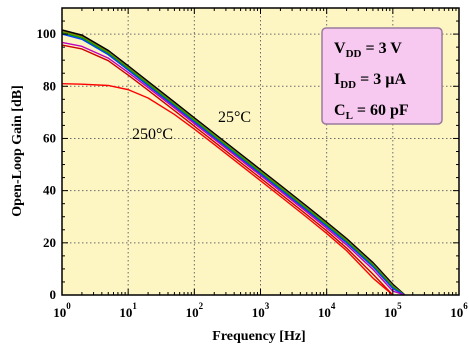 This screenshot has width=469, height=348. What do you see at coordinates (47, 164) in the screenshot?
I see `y-axis-tick-labels: 0 20 40 60 80 100` at bounding box center [47, 164].